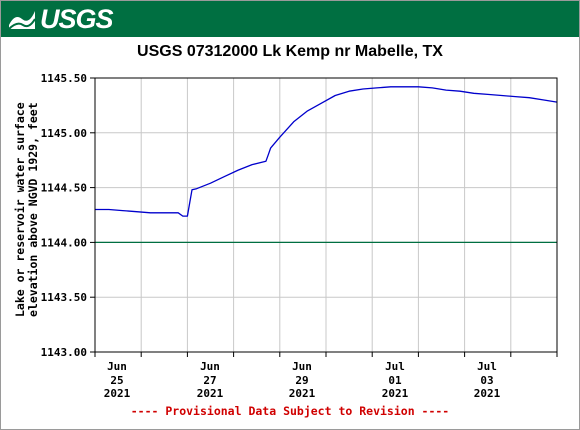 The image size is (580, 430). Describe the element at coordinates (64, 78) in the screenshot. I see `y-tick-label: 1145.50` at that location.